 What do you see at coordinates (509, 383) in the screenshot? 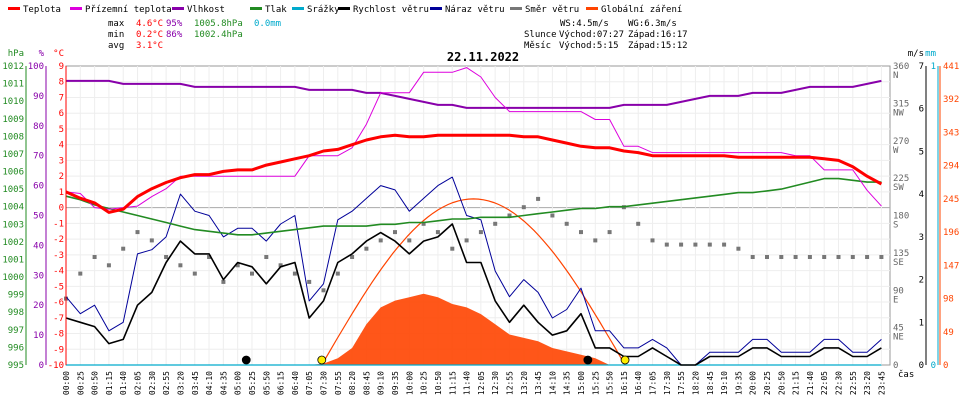
I see `x-tick-label: 12:55` at bounding box center [509, 383].